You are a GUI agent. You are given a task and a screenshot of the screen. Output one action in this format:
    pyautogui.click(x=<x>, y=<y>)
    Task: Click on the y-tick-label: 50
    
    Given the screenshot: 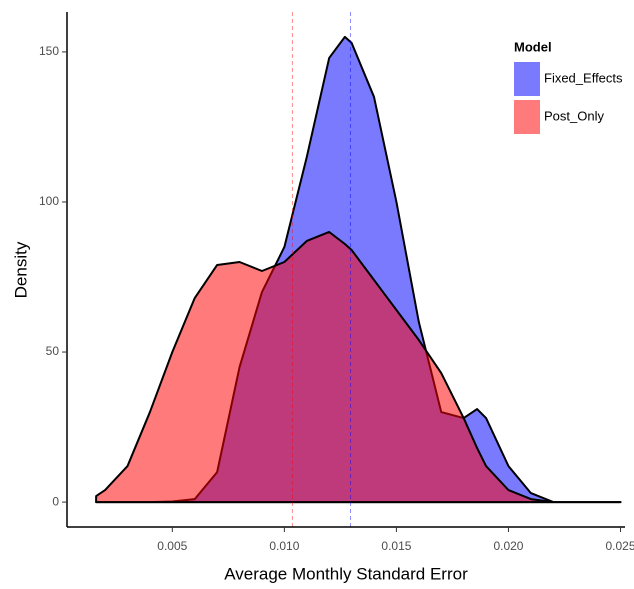 What is the action you would take?
    pyautogui.click(x=53, y=351)
    